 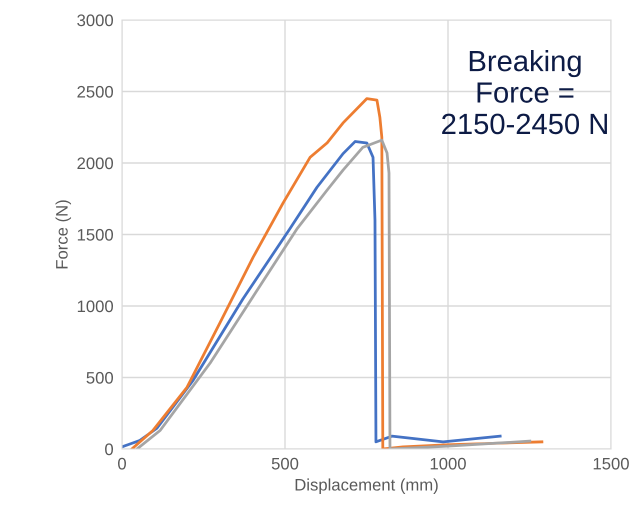 I want to click on y-tick-label: 500, so click(x=100, y=378).